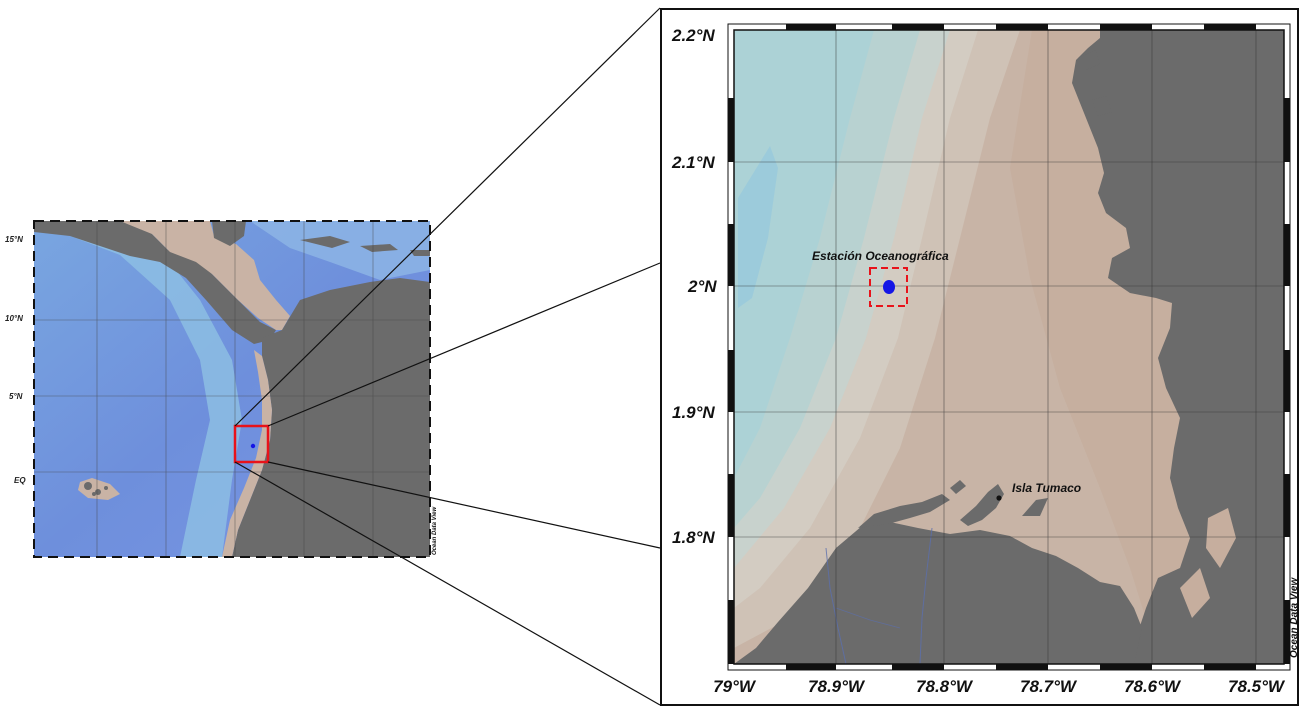  Describe the element at coordinates (693, 35) in the screenshot. I see `detail-lat-label: 2.2°N` at that location.